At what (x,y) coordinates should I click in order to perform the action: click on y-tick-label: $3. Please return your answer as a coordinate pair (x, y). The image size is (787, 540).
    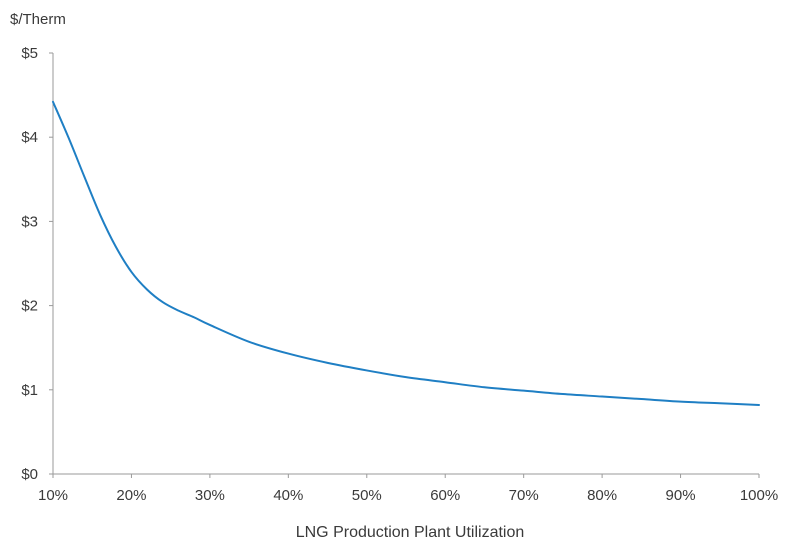
    Looking at the image, I should click on (29, 221).